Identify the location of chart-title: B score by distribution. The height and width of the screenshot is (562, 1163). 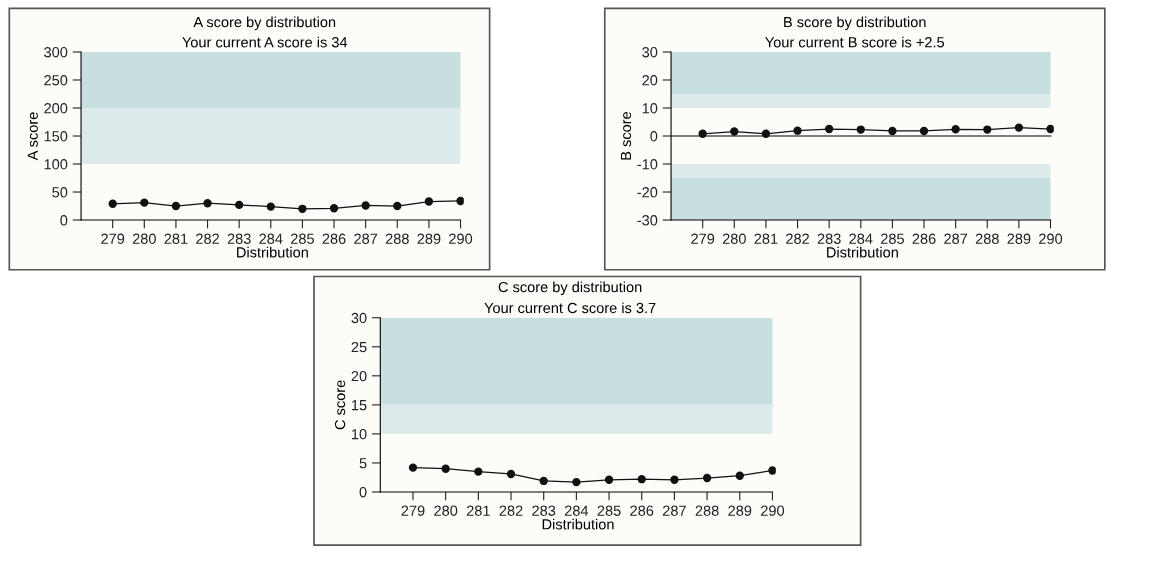
(855, 23).